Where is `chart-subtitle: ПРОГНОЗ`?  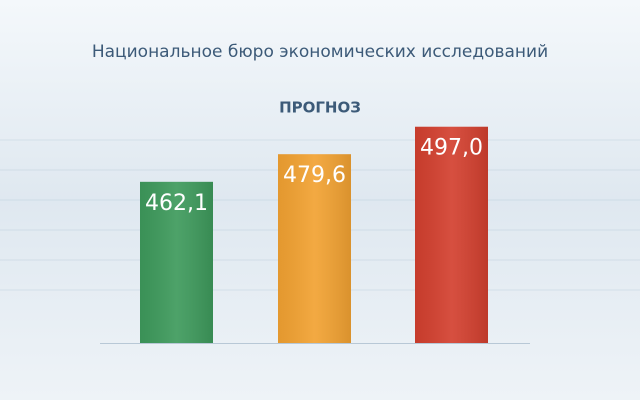 chart-subtitle: ПРОГНОЗ is located at coordinates (320, 108).